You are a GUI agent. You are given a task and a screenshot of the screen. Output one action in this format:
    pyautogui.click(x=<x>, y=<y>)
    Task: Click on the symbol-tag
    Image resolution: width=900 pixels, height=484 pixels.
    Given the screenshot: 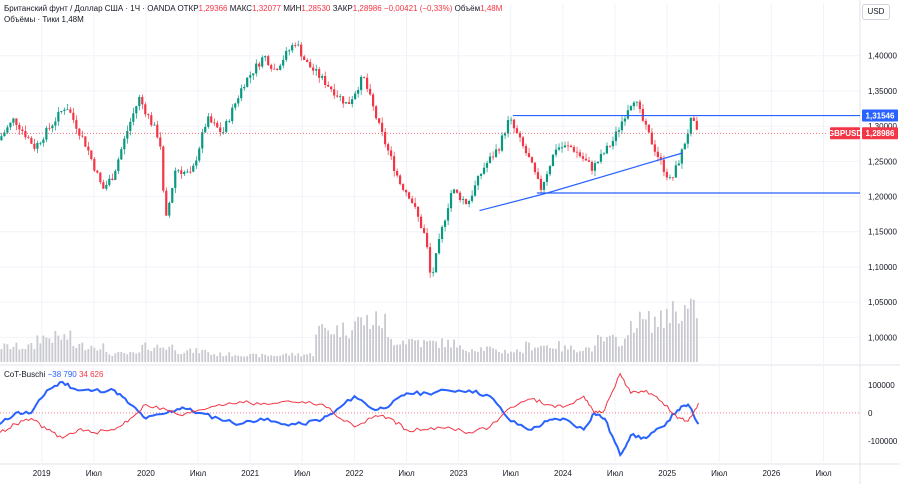 What is the action you would take?
    pyautogui.click(x=845, y=133)
    